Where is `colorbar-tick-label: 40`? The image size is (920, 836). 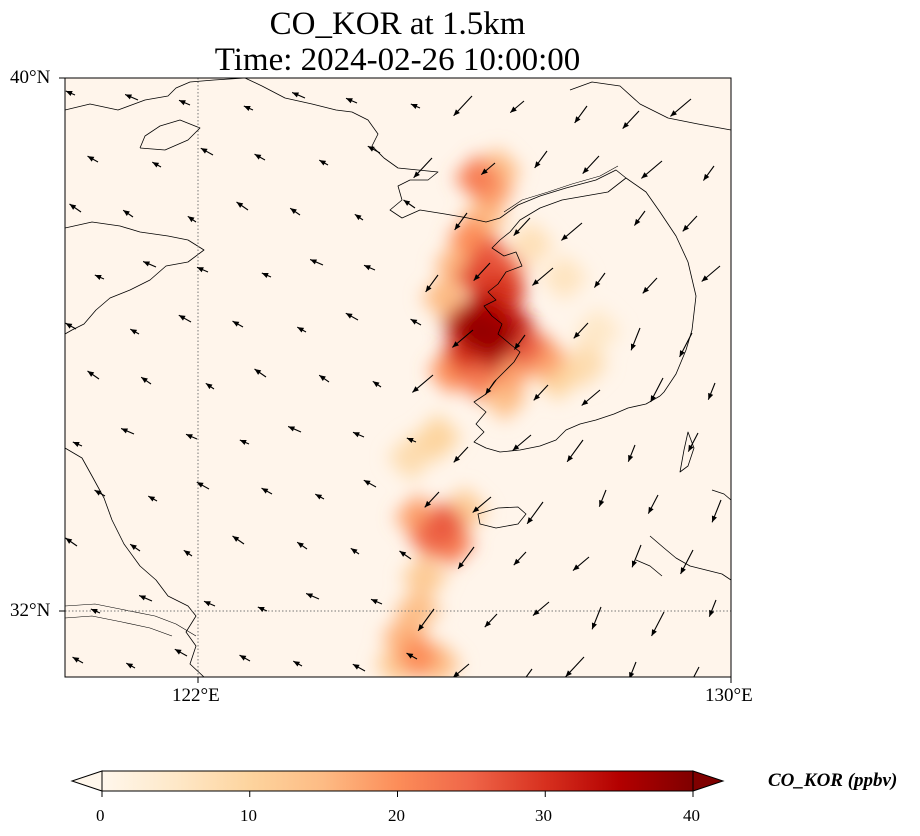 colorbar-tick-label: 40 is located at coordinates (691, 815).